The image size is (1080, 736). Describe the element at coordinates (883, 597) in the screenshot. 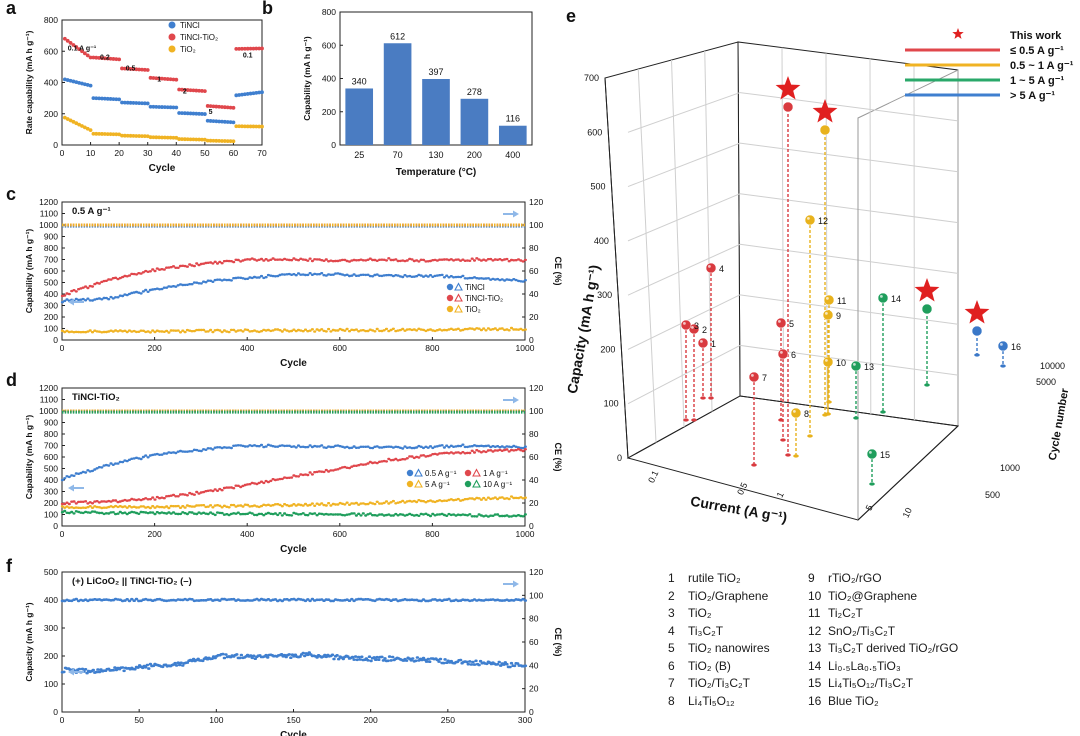

I see `reference-item: 10 TiO₂@Graphene` at that location.